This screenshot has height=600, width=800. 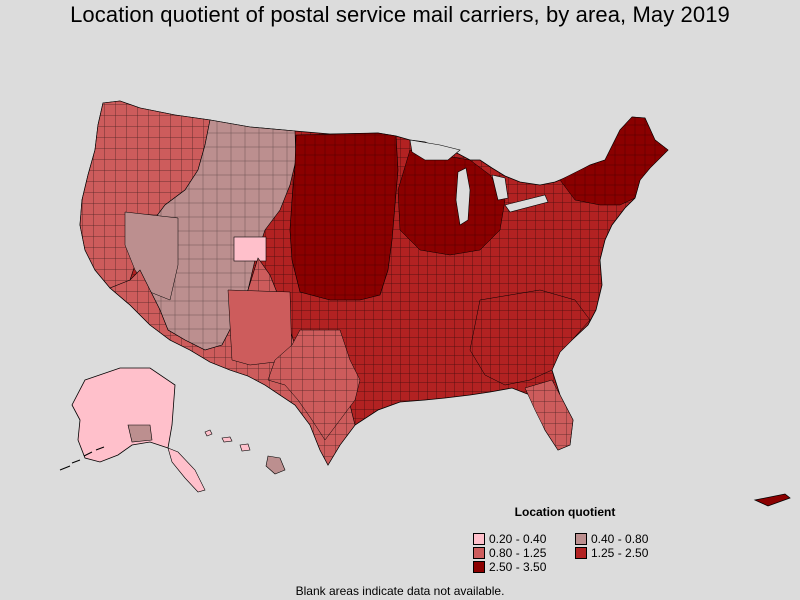 I want to click on great-lake-superior, so click(x=435, y=150).